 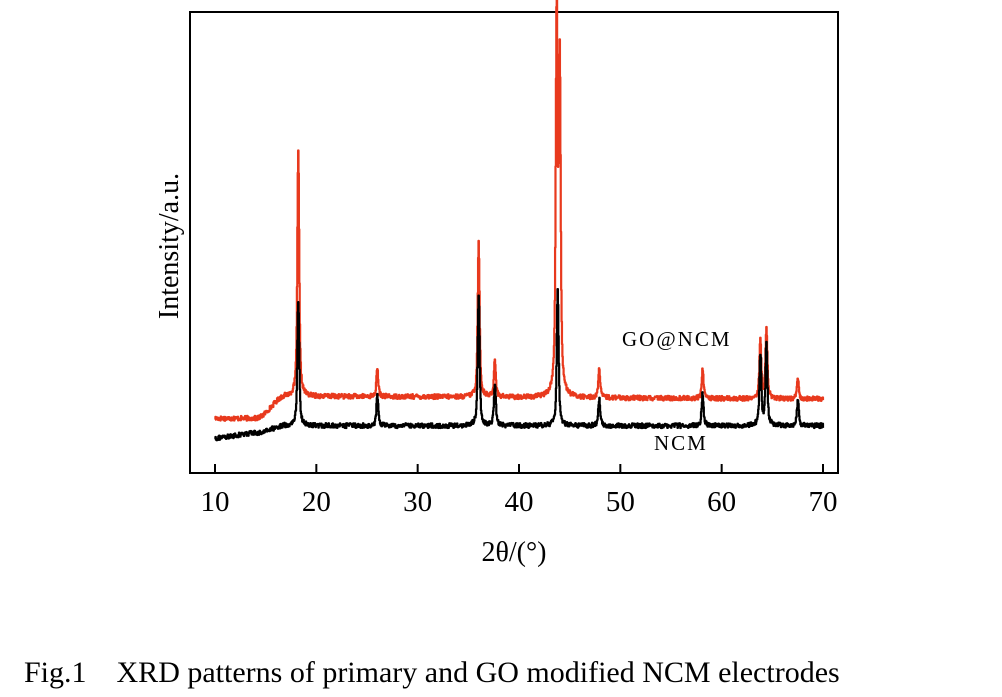 What do you see at coordinates (169, 246) in the screenshot?
I see `y-axis-title: Intensity/a.u.` at bounding box center [169, 246].